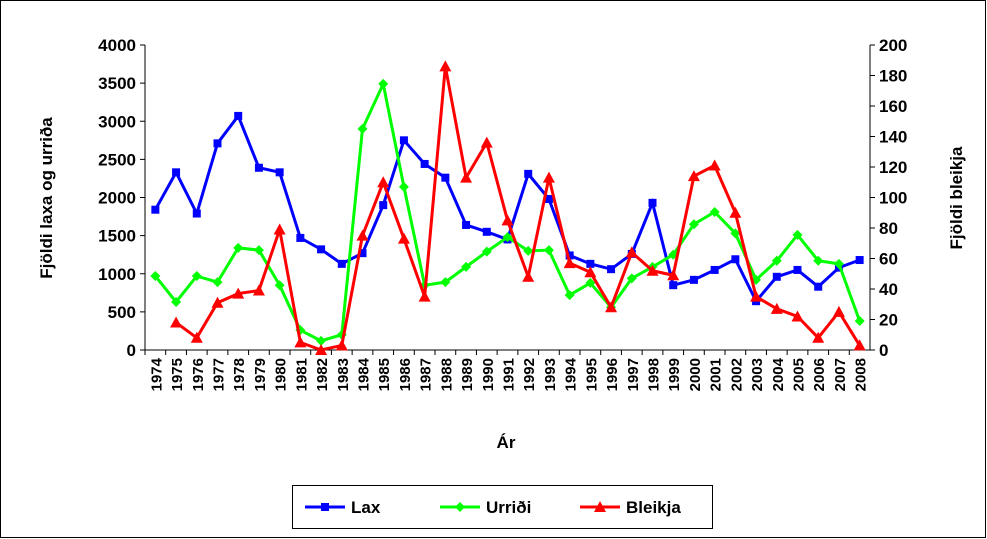 This screenshot has height=539, width=987. What do you see at coordinates (893, 45) in the screenshot?
I see `y2-tick-label: 200` at bounding box center [893, 45].